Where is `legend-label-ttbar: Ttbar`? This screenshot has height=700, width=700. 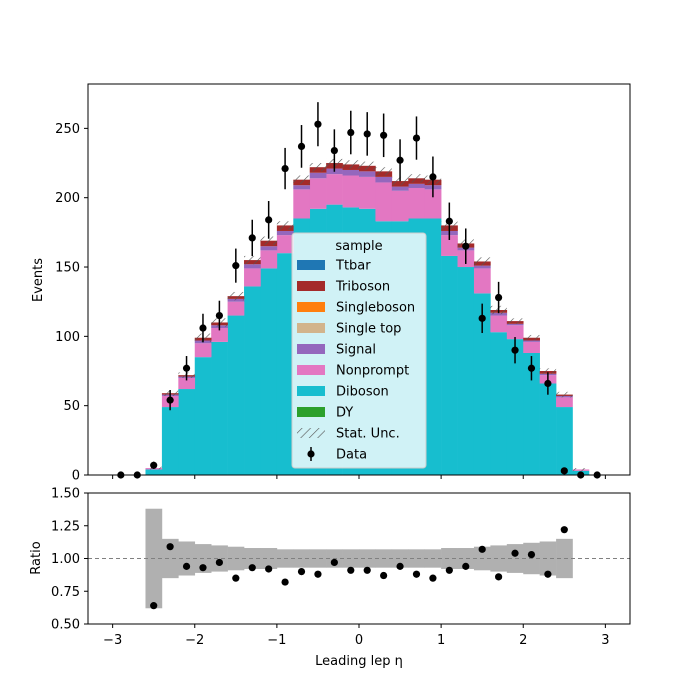 legend-label-ttbar: Ttbar is located at coordinates (353, 266).